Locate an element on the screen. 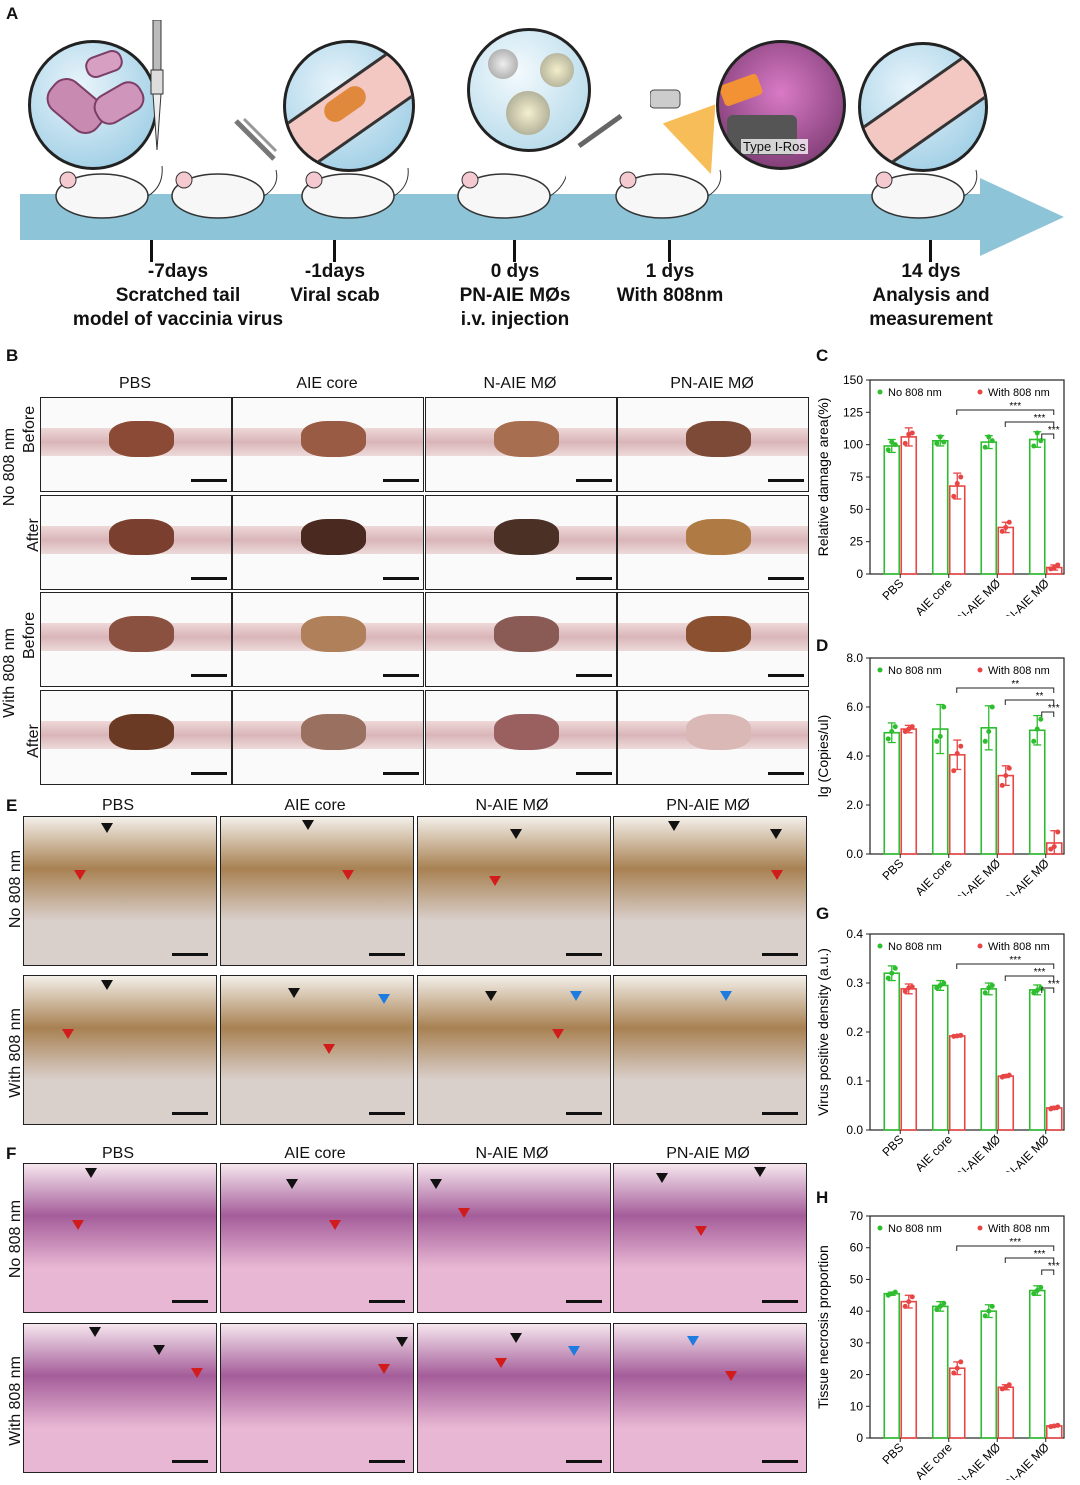 This screenshot has width=1080, height=1485. y-tick-label: 0.1 is located at coordinates (854, 1081).